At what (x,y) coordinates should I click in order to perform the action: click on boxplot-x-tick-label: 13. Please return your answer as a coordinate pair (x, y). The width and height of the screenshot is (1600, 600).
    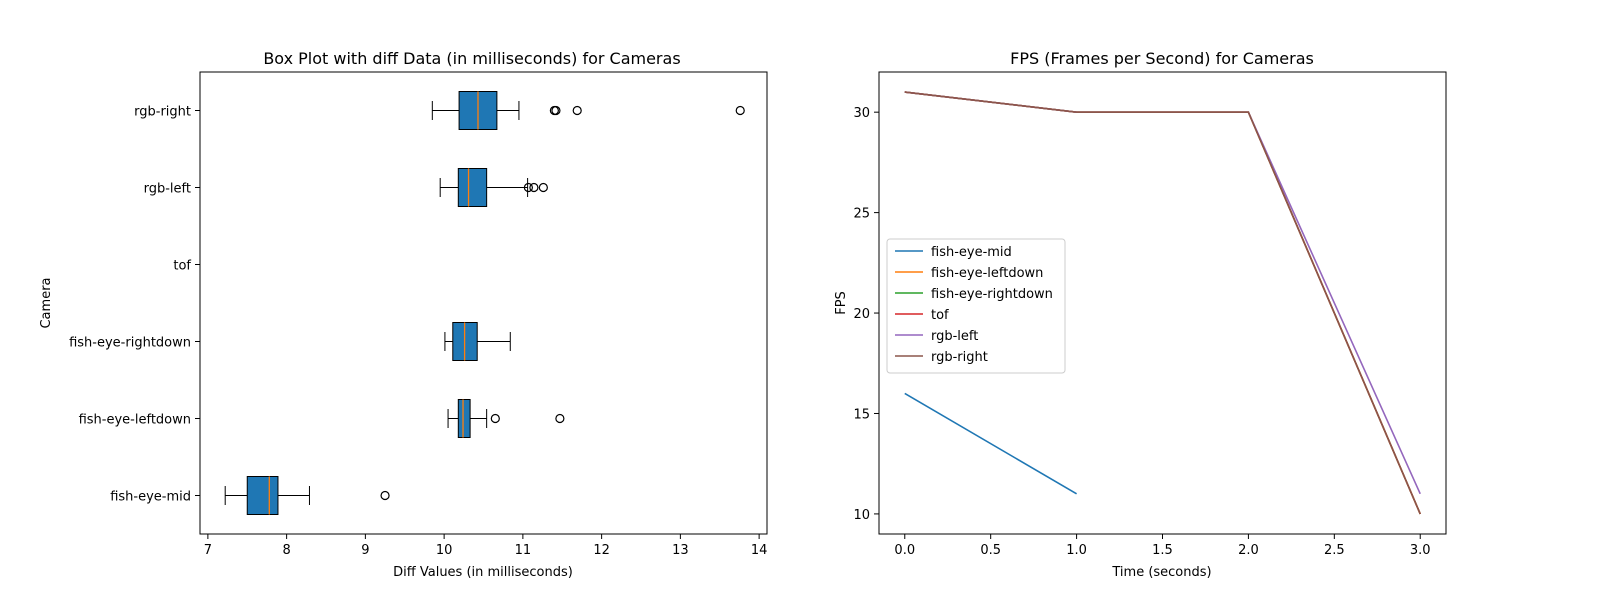
    Looking at the image, I should click on (680, 550).